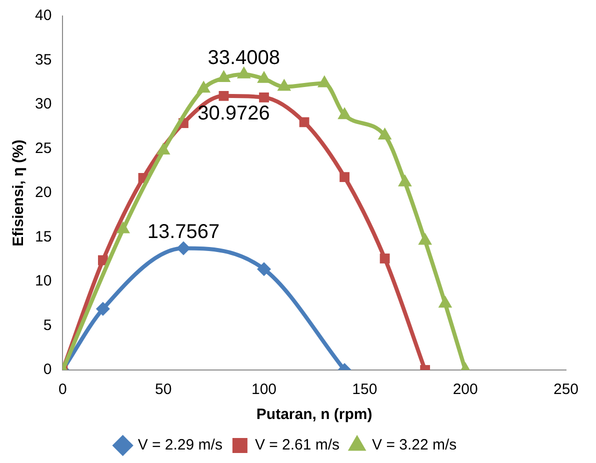 The height and width of the screenshot is (463, 596). What do you see at coordinates (465, 389) in the screenshot?
I see `x-tick-label: 200` at bounding box center [465, 389].